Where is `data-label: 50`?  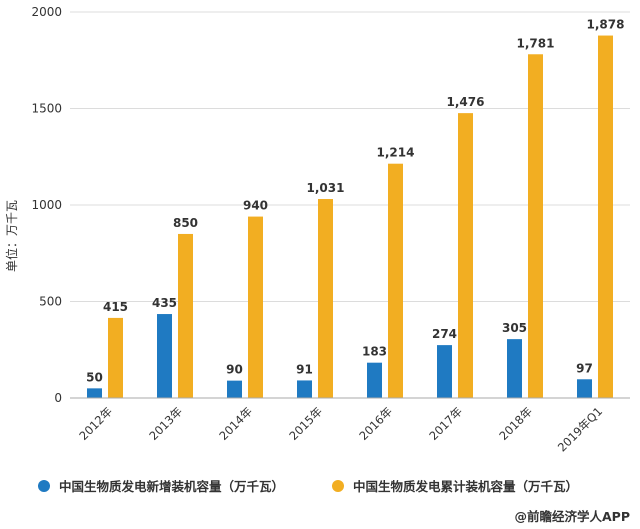 data-label: 50 is located at coordinates (94, 377).